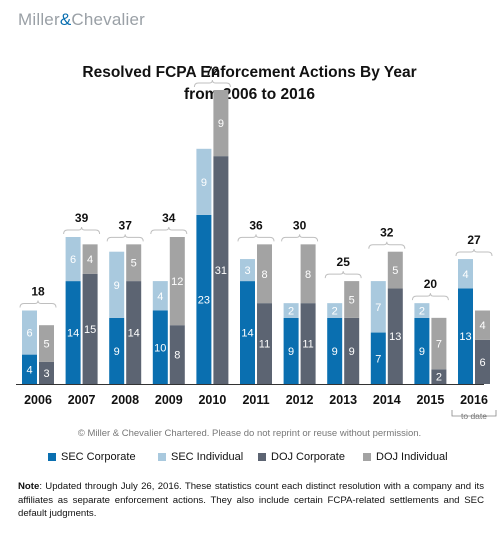 The width and height of the screenshot is (499, 537). I want to click on data-label-sec-corporate-2012: 9, so click(291, 352).